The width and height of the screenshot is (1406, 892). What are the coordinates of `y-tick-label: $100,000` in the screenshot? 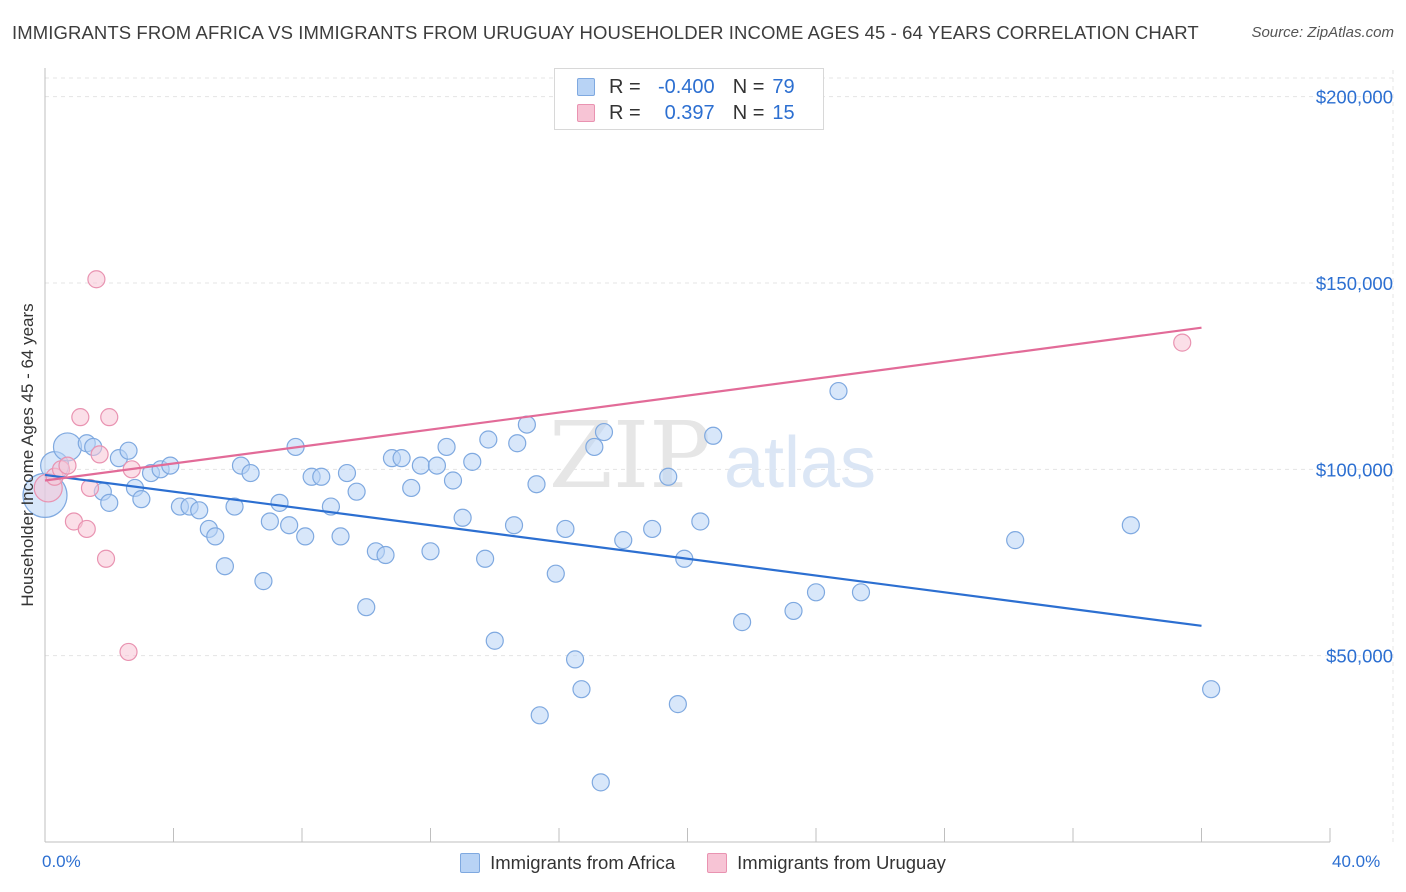 It's located at (1354, 469).